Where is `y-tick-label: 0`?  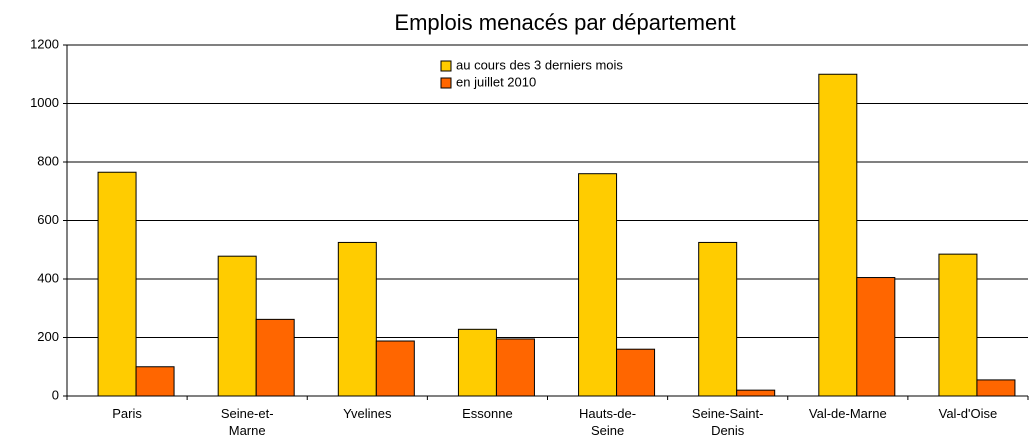
y-tick-label: 0 is located at coordinates (55, 394).